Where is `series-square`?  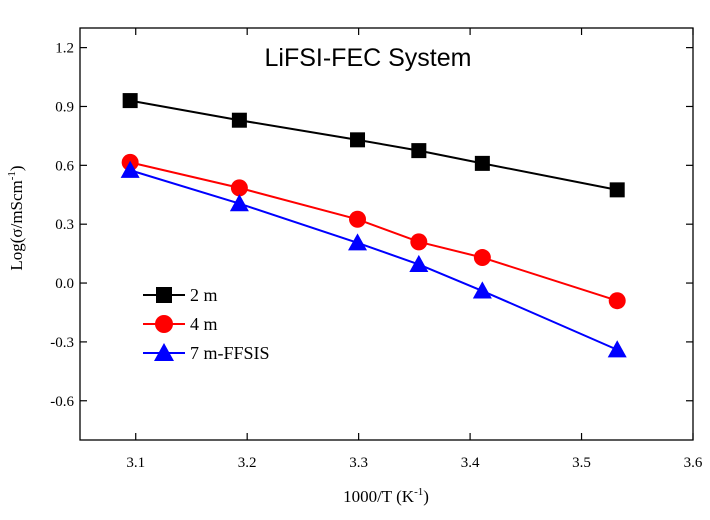 series-square is located at coordinates (373, 145).